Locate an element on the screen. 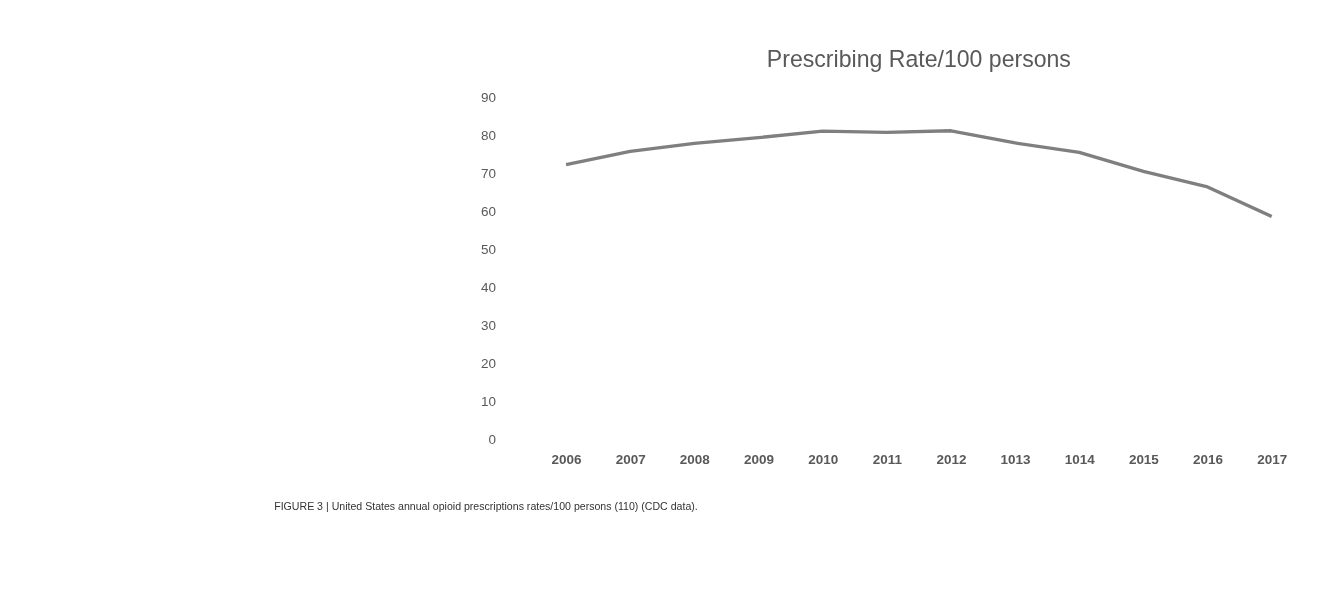  x-tick-label: 2011 is located at coordinates (887, 459).